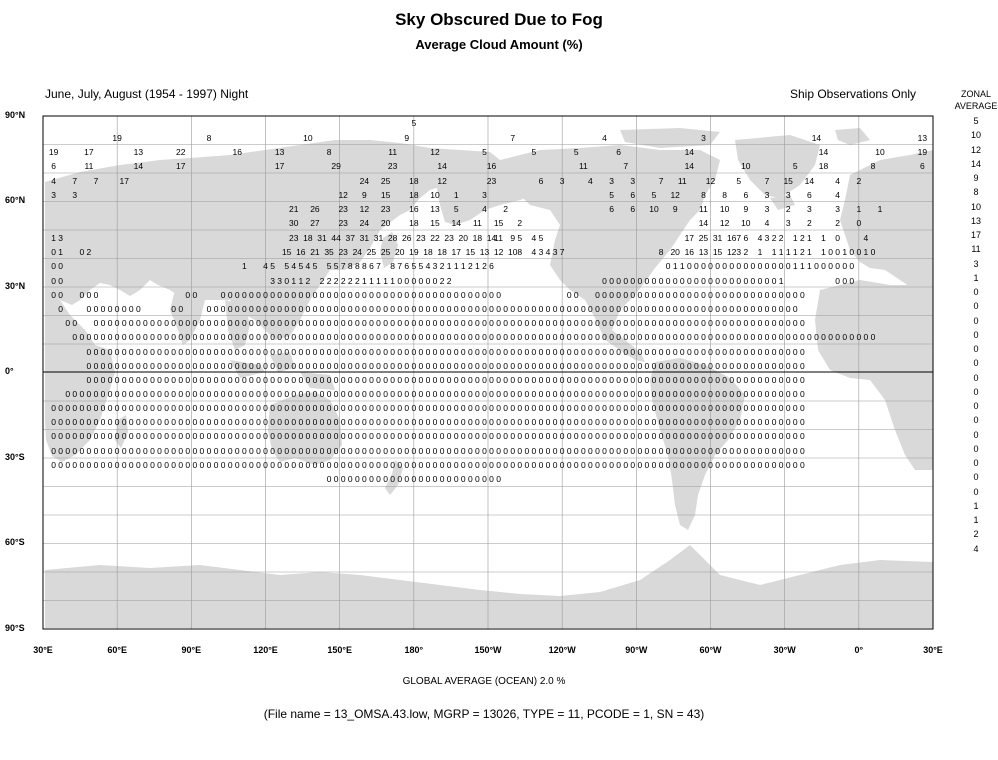 The height and width of the screenshot is (760, 998). I want to click on zonal-average-value: 0, so click(976, 306).